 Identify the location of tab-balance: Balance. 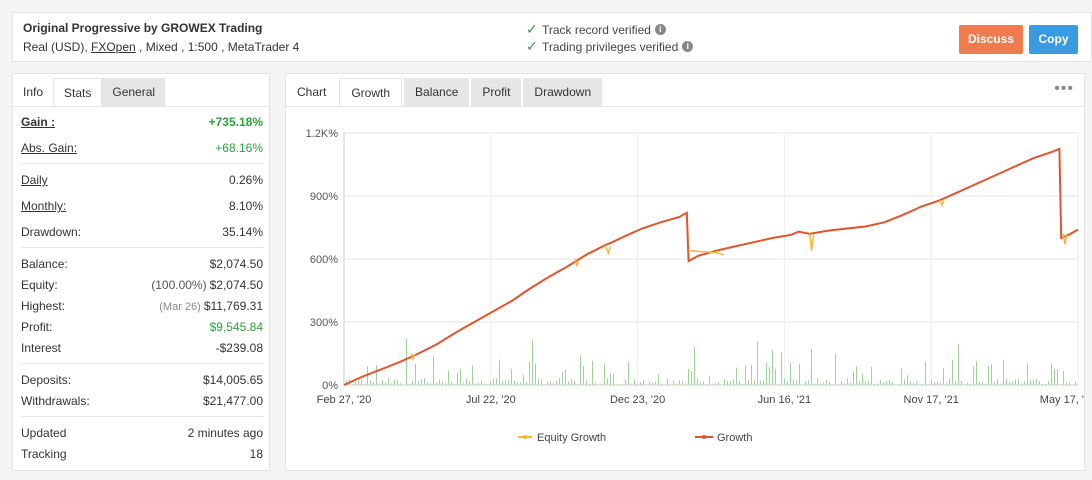
(437, 92).